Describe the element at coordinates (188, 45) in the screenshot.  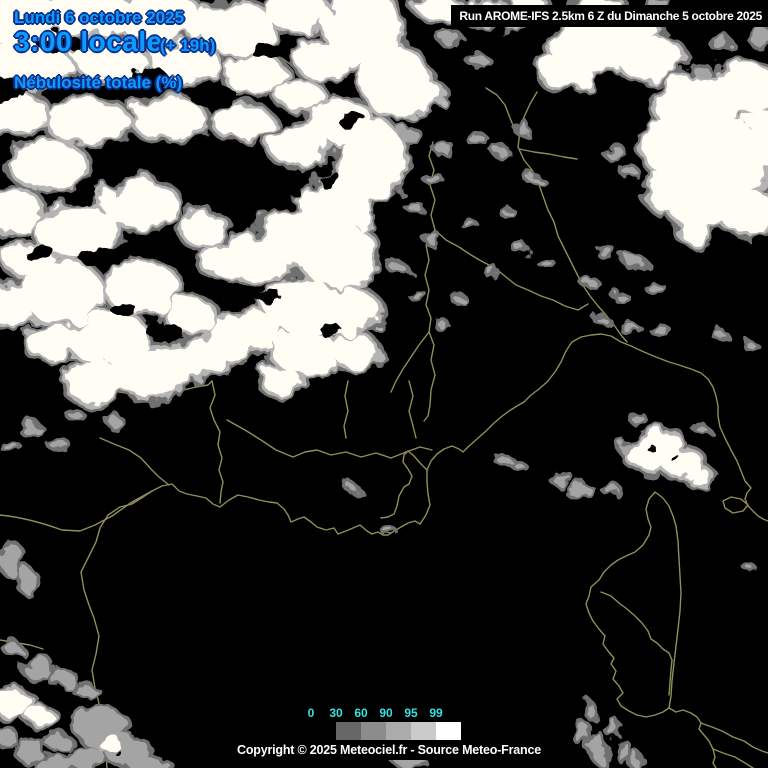
I see `forecast-offset-label: (+ 19h)` at that location.